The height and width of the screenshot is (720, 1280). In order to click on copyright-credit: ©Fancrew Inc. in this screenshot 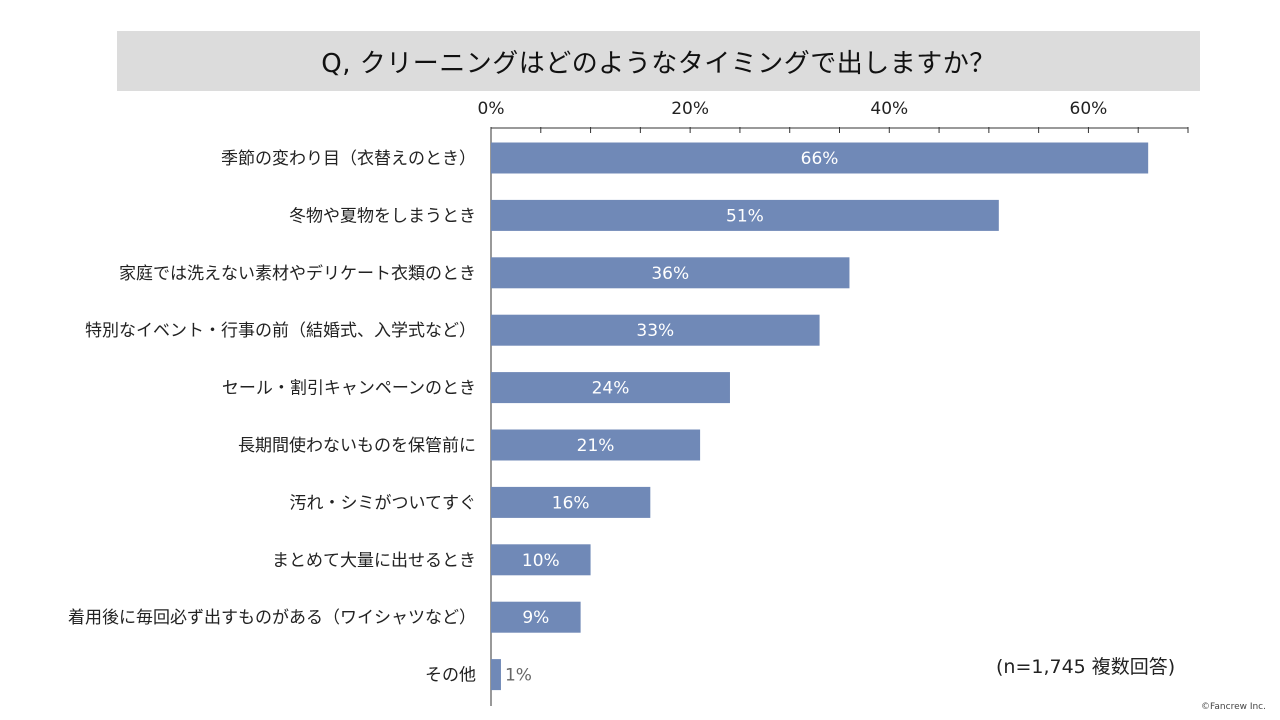, I will do `click(1233, 707)`.